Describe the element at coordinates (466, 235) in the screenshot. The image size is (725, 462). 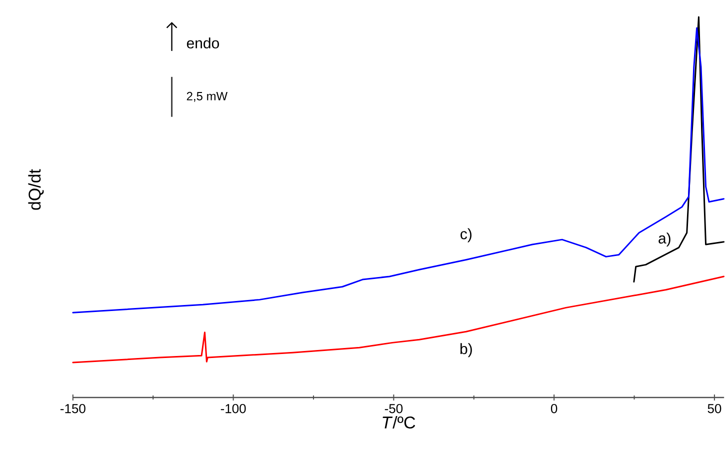
I see `series-label: c)` at that location.